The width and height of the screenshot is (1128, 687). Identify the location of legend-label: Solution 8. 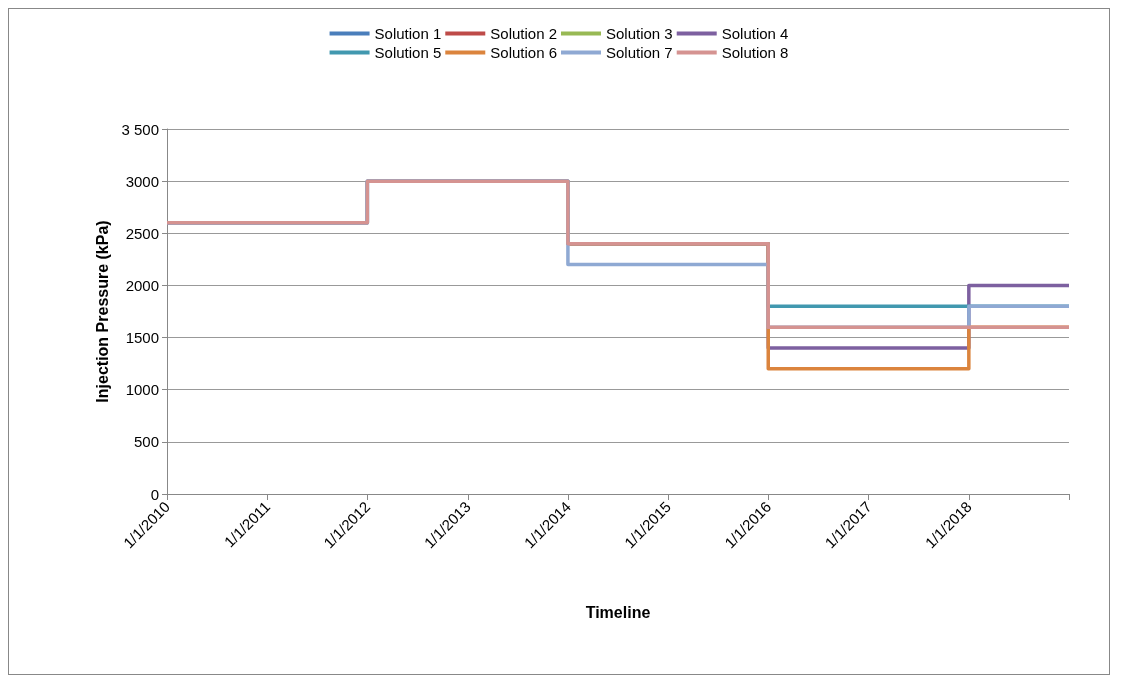
(755, 52).